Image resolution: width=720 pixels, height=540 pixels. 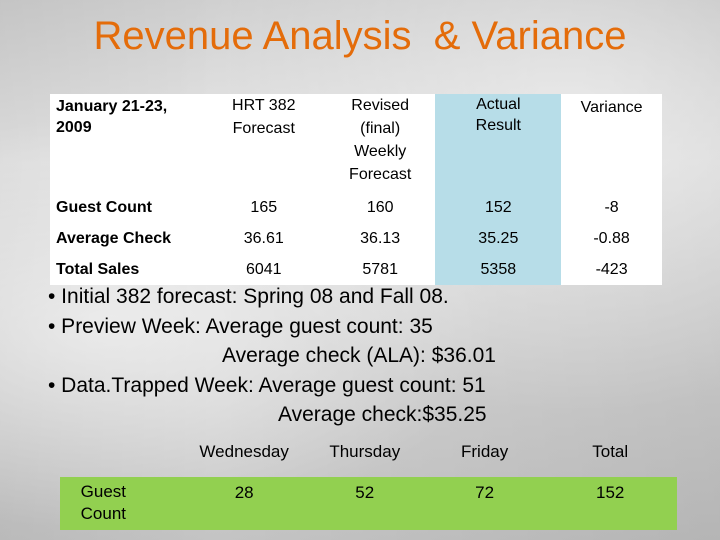 What do you see at coordinates (380, 143) in the screenshot?
I see `header-revised-forecast: Revised (final) Weekly Forecast` at bounding box center [380, 143].